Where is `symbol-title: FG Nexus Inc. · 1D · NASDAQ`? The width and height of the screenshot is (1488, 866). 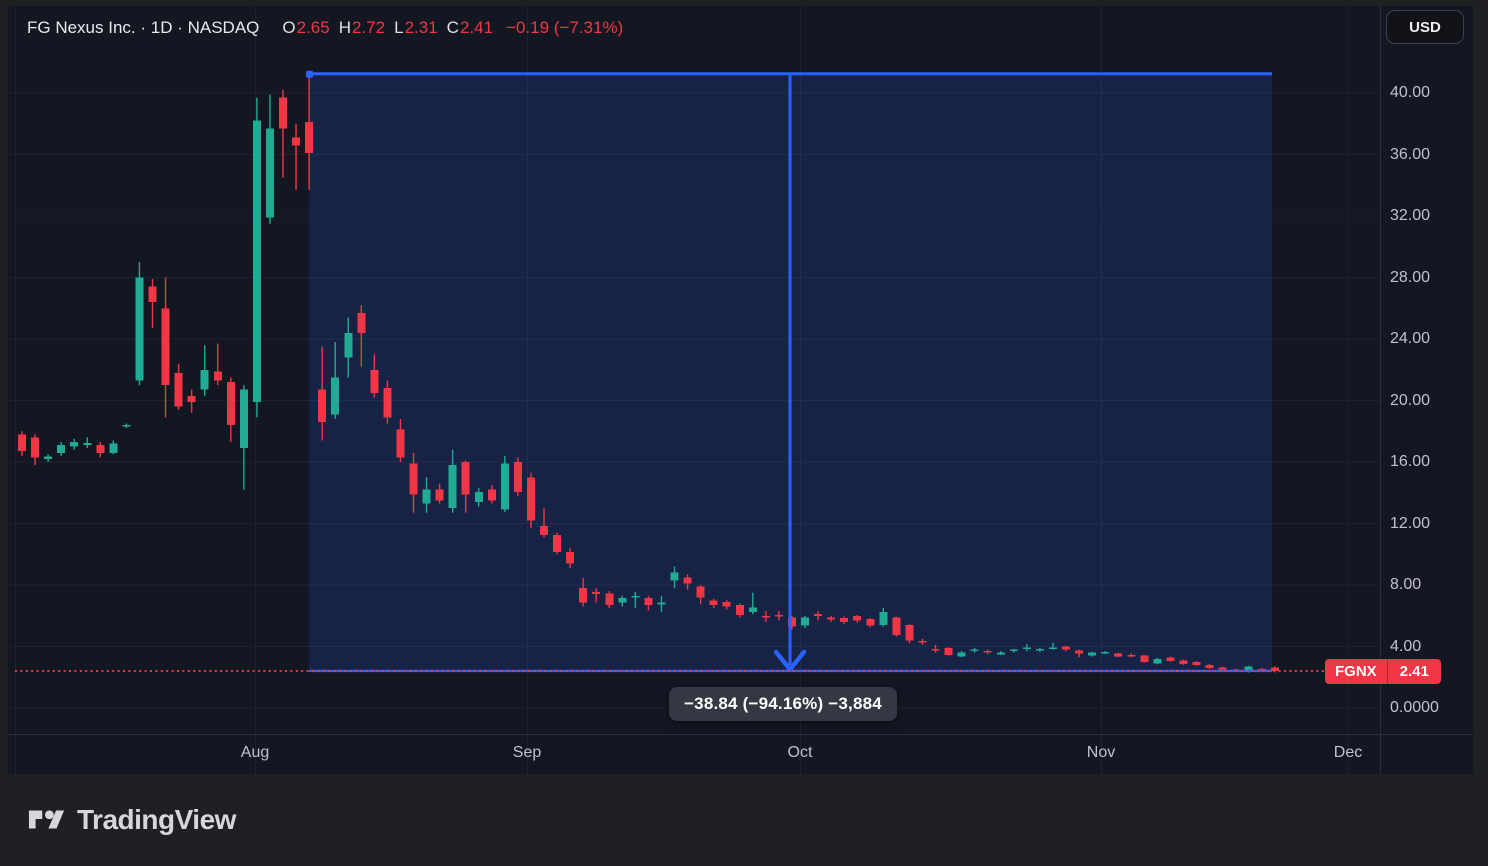
symbol-title: FG Nexus Inc. · 1D · NASDAQ is located at coordinates (143, 27).